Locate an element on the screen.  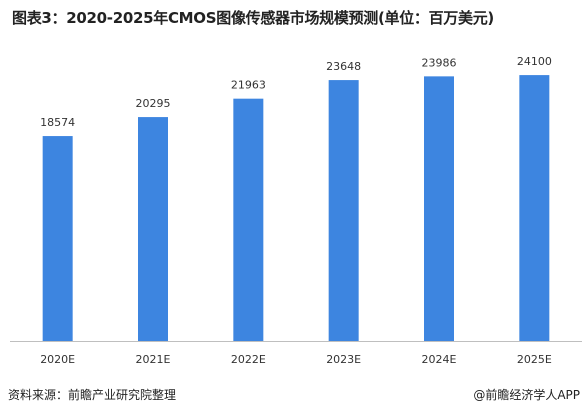
data-label-2023E: 23648 is located at coordinates (343, 66).